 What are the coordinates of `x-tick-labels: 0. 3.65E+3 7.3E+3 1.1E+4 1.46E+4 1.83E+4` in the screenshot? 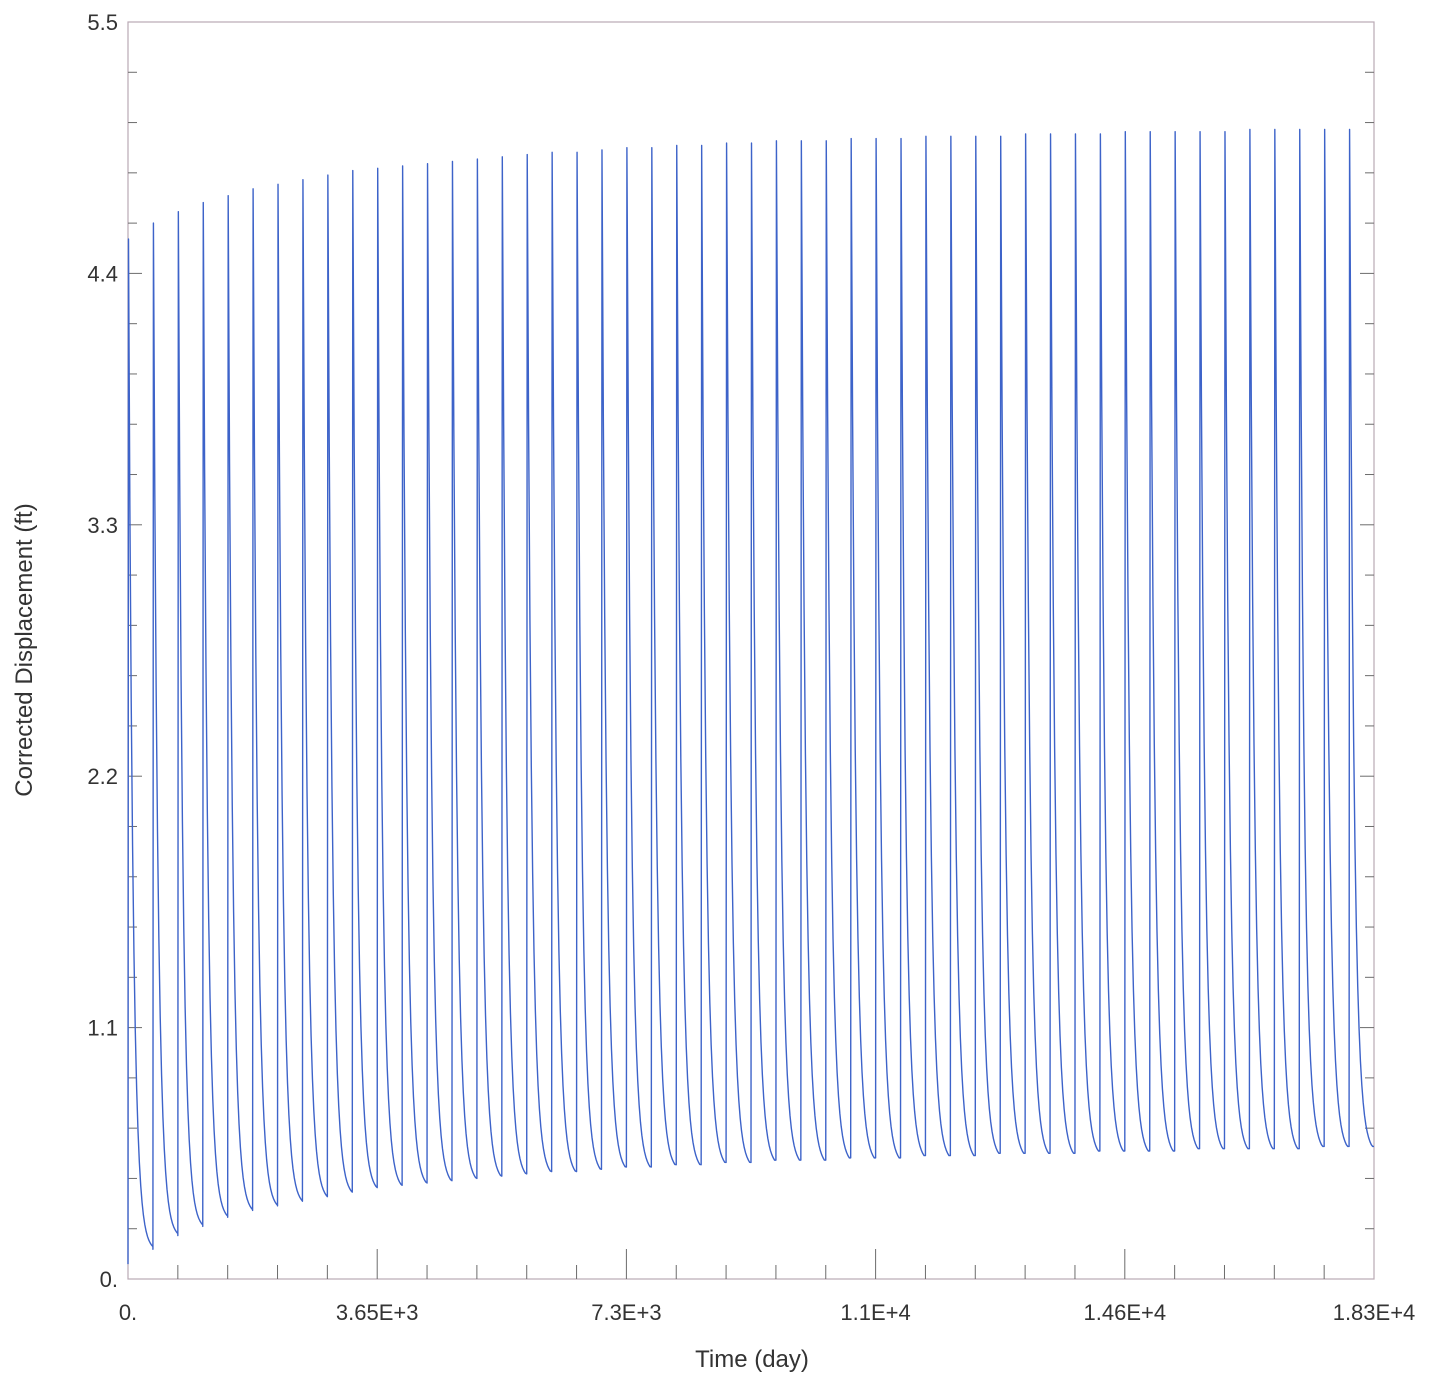 It's located at (767, 1312).